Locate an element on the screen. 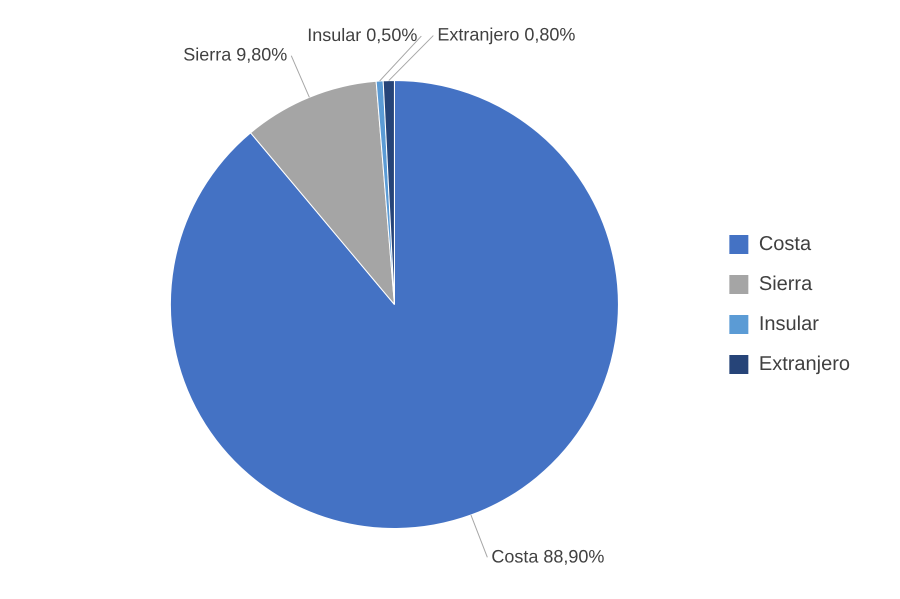 This screenshot has width=900, height=599. legend-label: Costa is located at coordinates (785, 244).